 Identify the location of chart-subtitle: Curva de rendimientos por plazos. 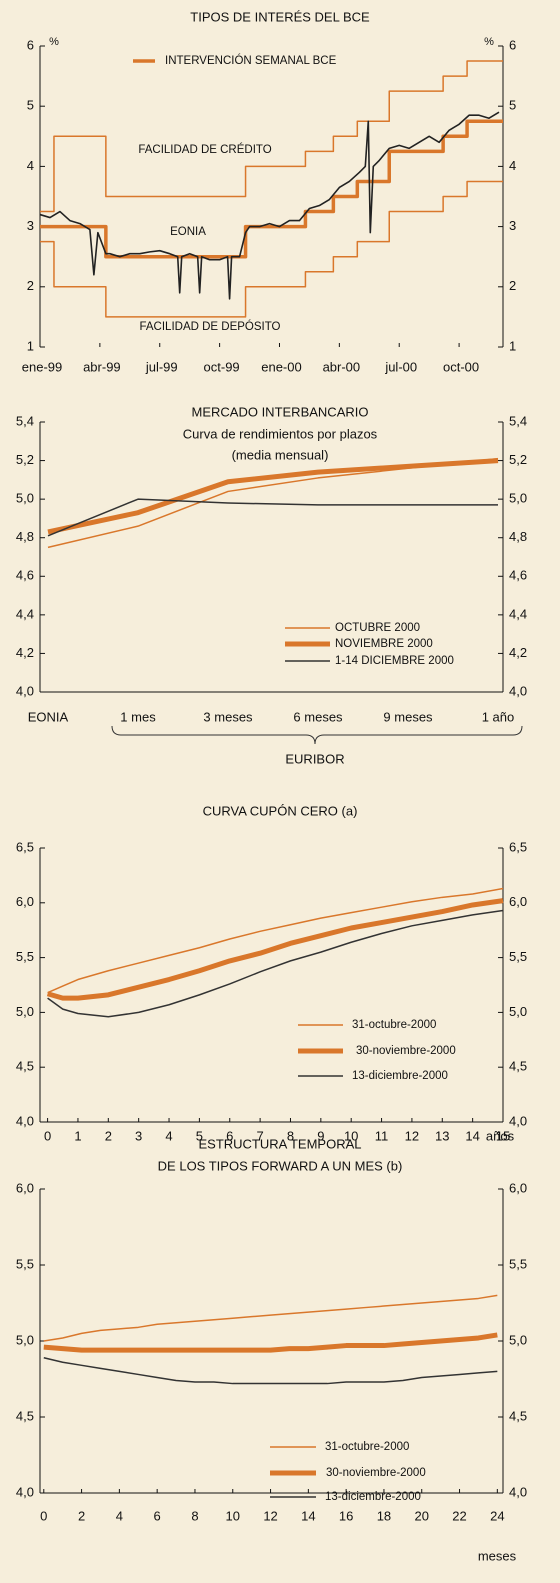
(280, 433).